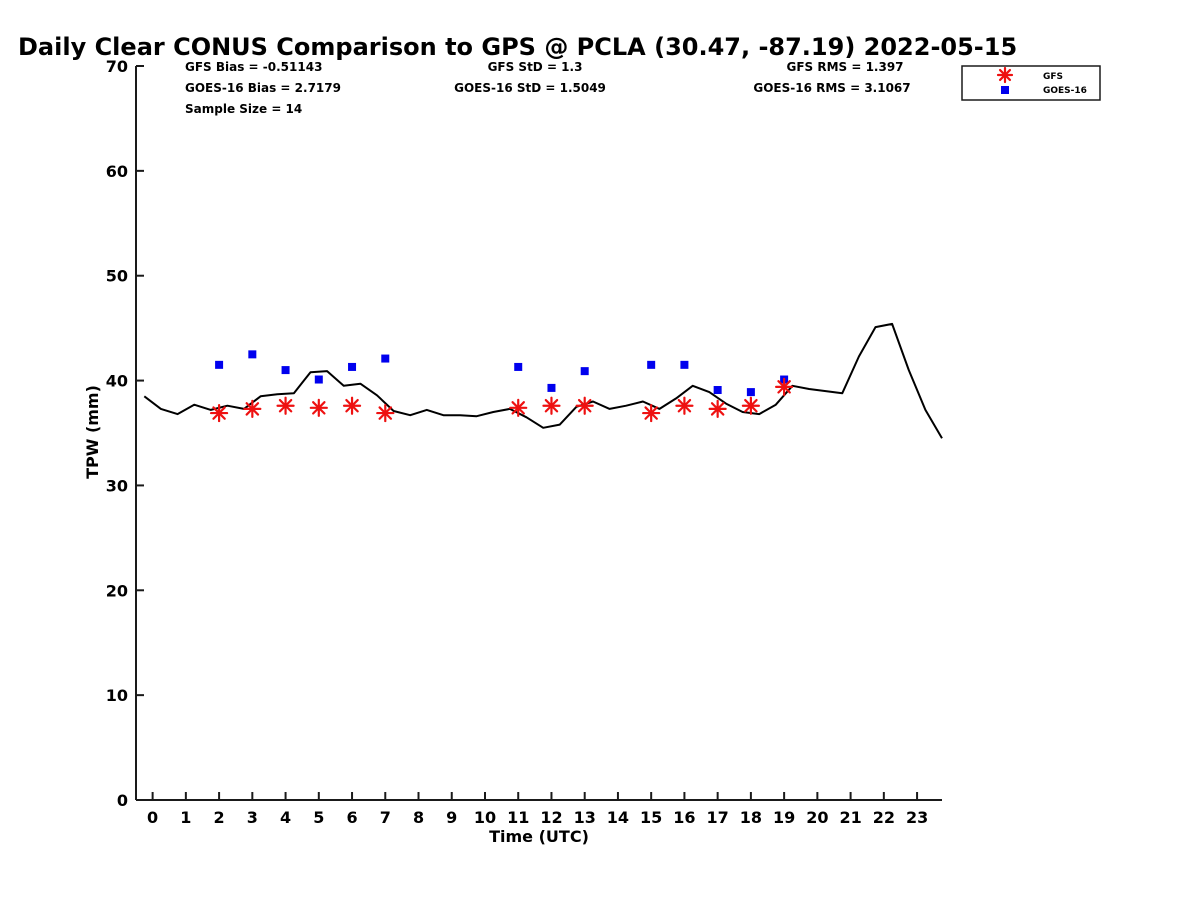 Image resolution: width=1200 pixels, height=900 pixels. Describe the element at coordinates (718, 817) in the screenshot. I see `x-tick-label: 17` at that location.